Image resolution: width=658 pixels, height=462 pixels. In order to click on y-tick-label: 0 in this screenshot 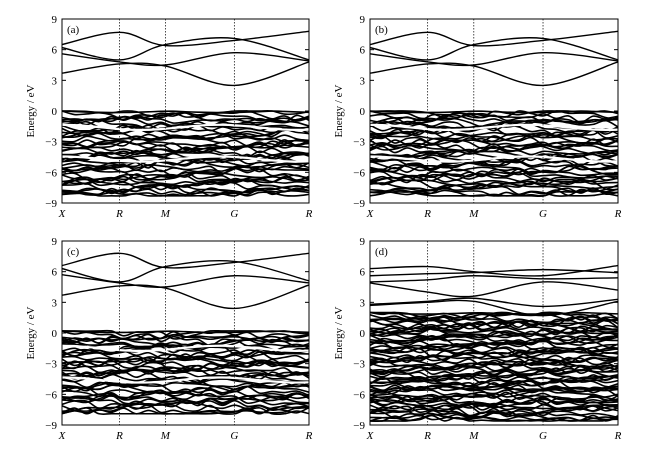, I will do `click(55, 334)`.